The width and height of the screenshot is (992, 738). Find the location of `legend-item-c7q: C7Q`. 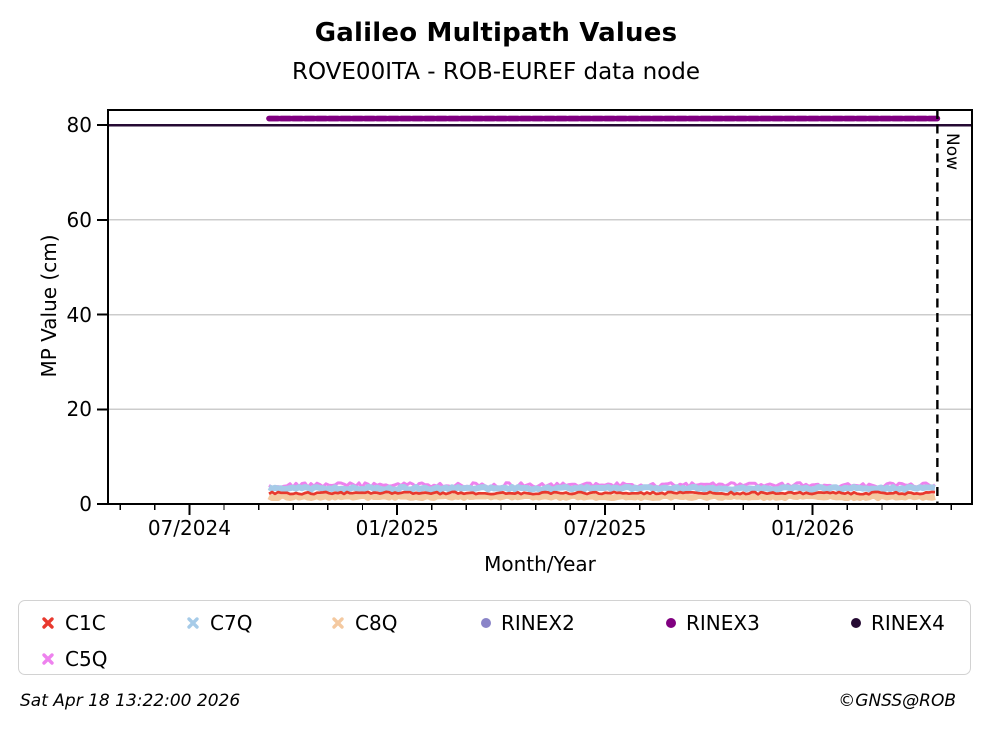

legend-item-c7q: C7Q is located at coordinates (219, 622).